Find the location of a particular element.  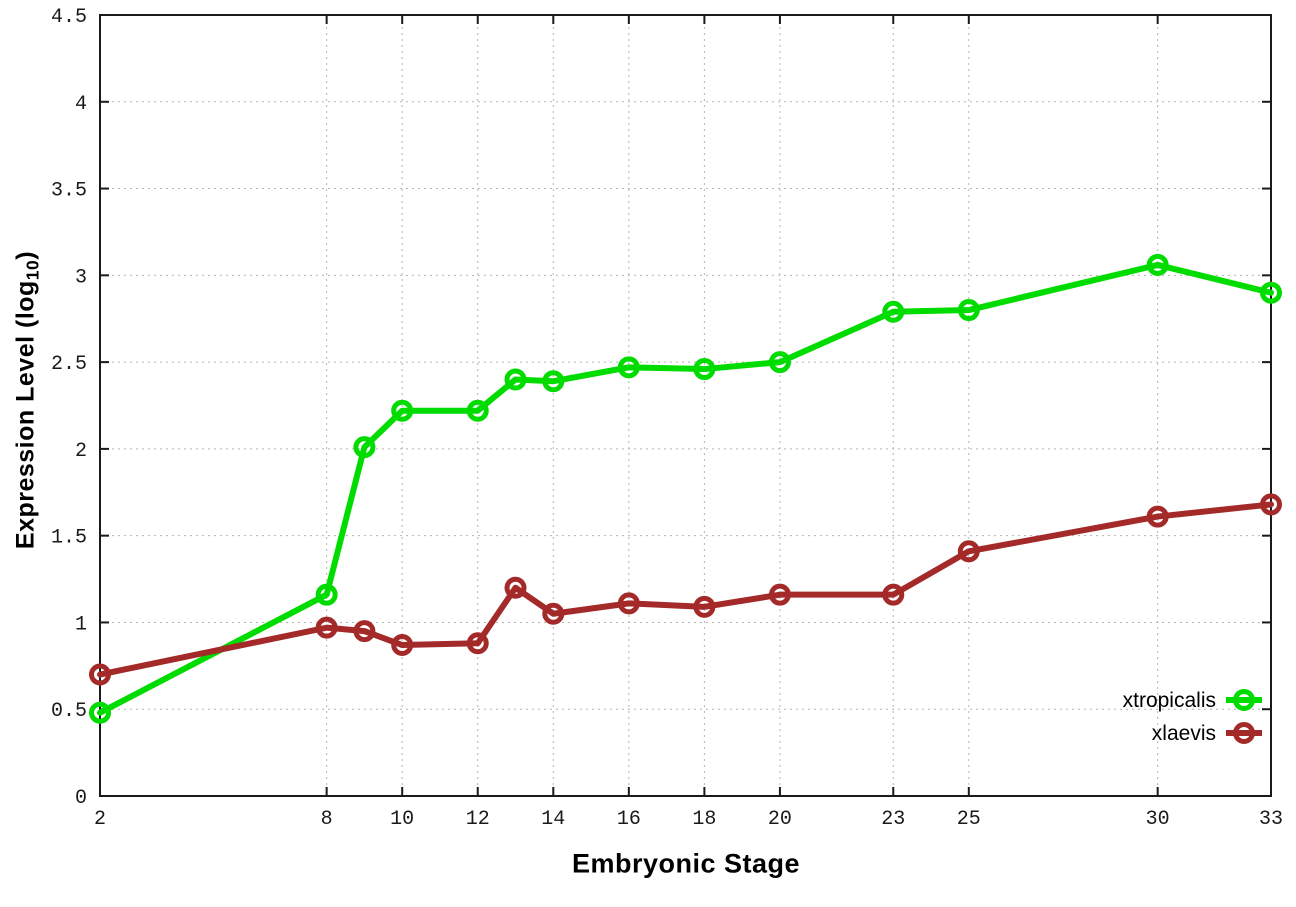

y-tick-label: 4.5 is located at coordinates (69, 17).